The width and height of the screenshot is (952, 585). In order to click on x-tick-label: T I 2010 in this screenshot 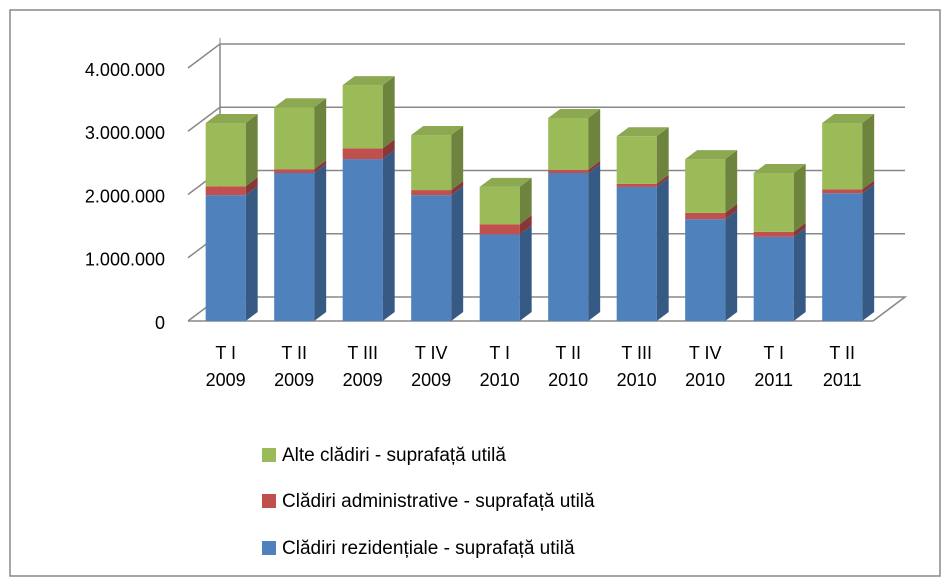, I will do `click(499, 366)`.